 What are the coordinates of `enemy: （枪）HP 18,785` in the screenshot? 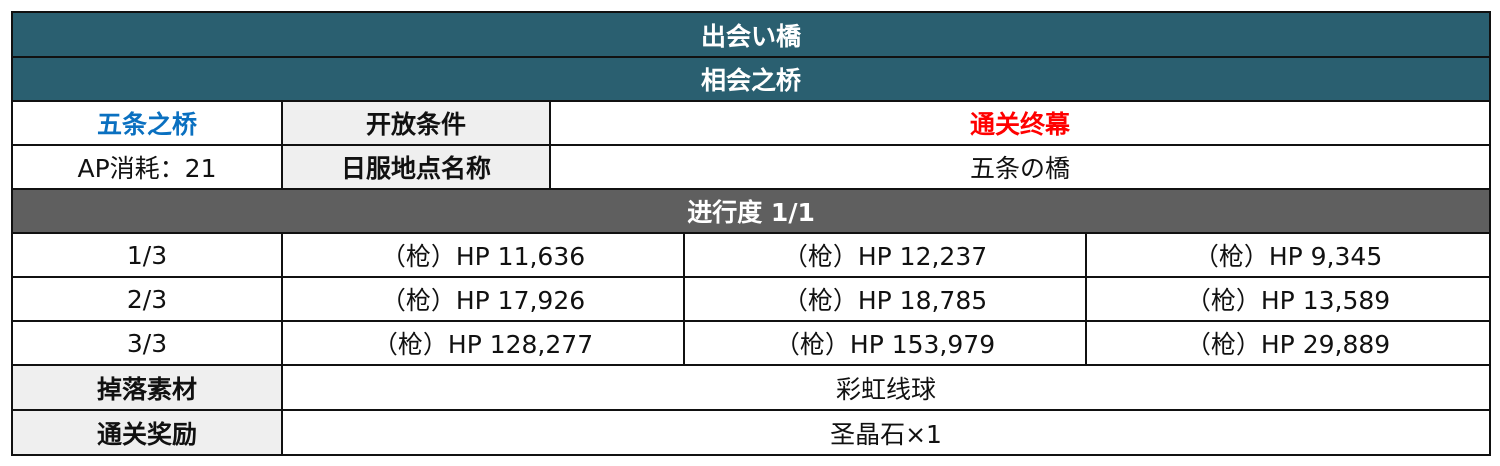 It's located at (885, 299).